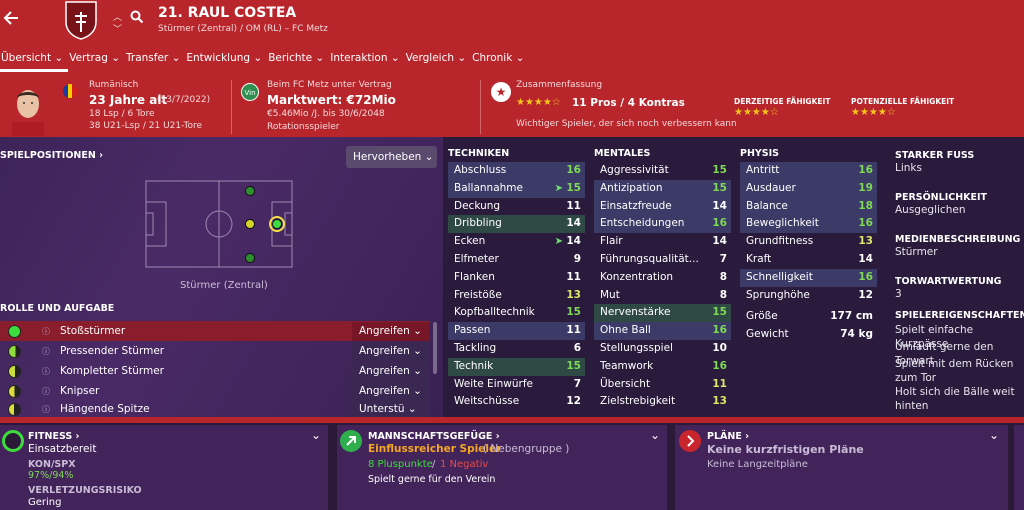  Describe the element at coordinates (955, 399) in the screenshot. I see `trait-item: Holt sich die Bälle weit hinten` at that location.